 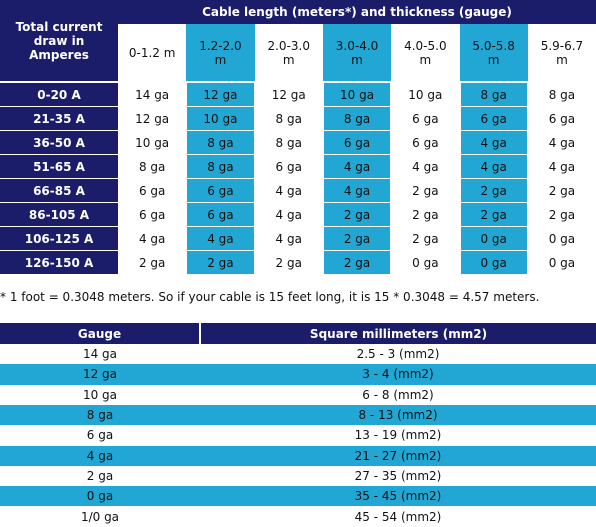 I want to click on gauge-row-bg, so click(x=298, y=496).